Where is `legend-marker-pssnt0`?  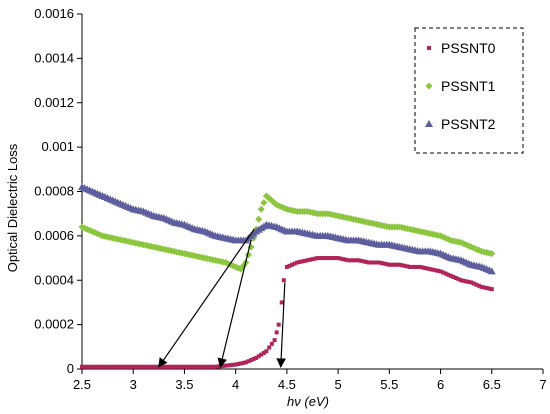
legend-marker-pssnt0 is located at coordinates (429, 48).